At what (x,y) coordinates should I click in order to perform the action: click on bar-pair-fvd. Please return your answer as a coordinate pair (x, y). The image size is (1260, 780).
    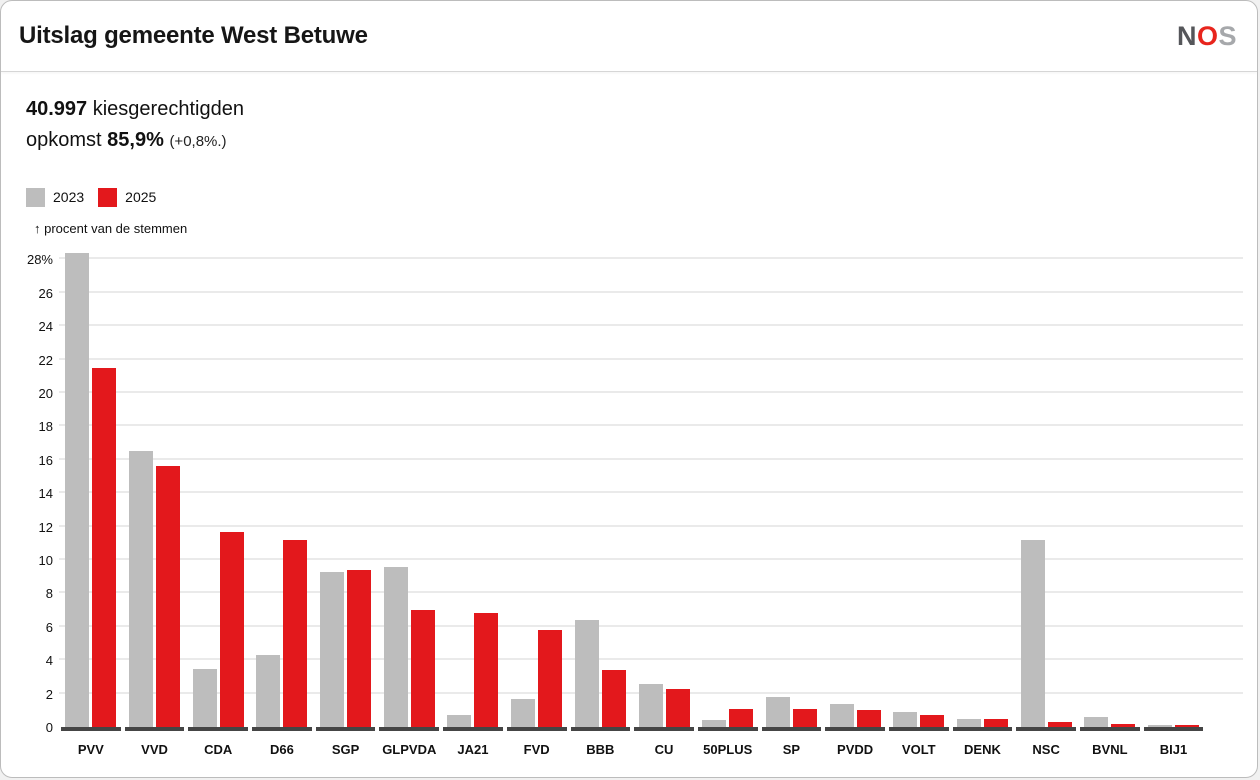
    Looking at the image, I should click on (537, 678).